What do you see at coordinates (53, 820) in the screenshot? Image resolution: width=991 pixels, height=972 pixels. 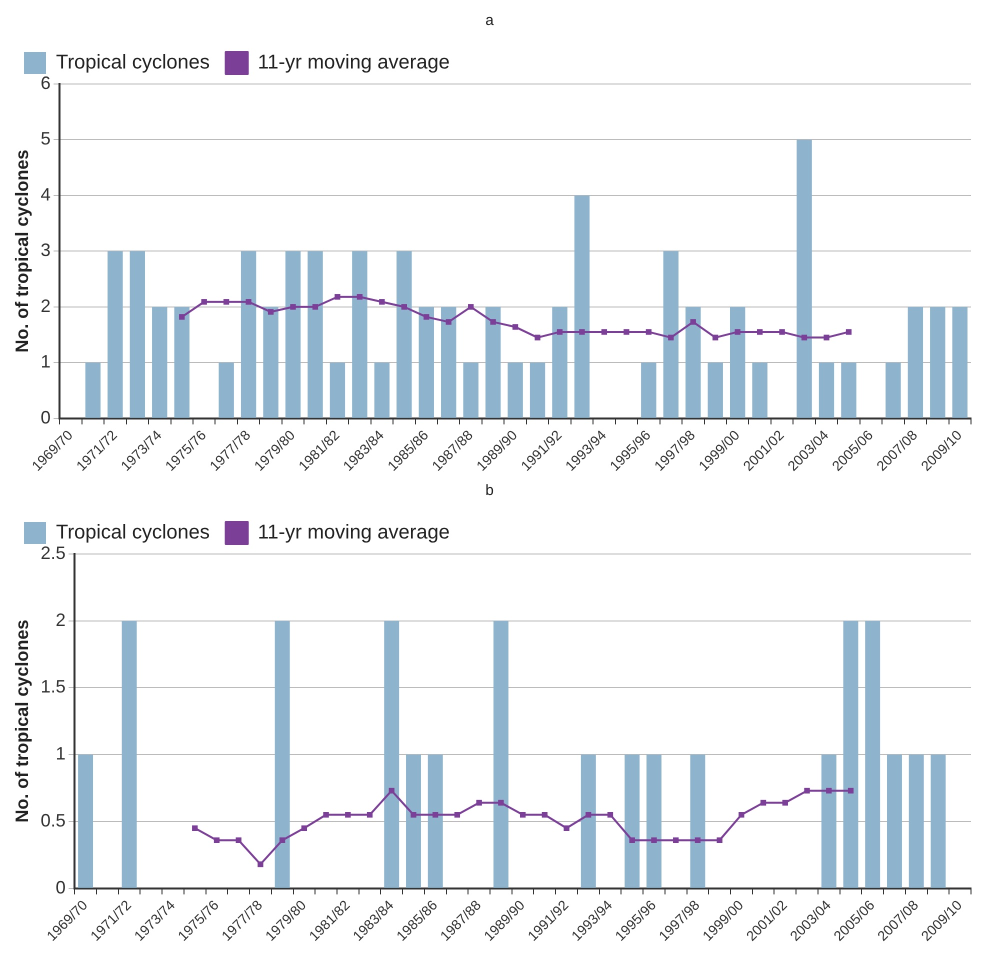 I see `y-tick-label: 0.5` at bounding box center [53, 820].